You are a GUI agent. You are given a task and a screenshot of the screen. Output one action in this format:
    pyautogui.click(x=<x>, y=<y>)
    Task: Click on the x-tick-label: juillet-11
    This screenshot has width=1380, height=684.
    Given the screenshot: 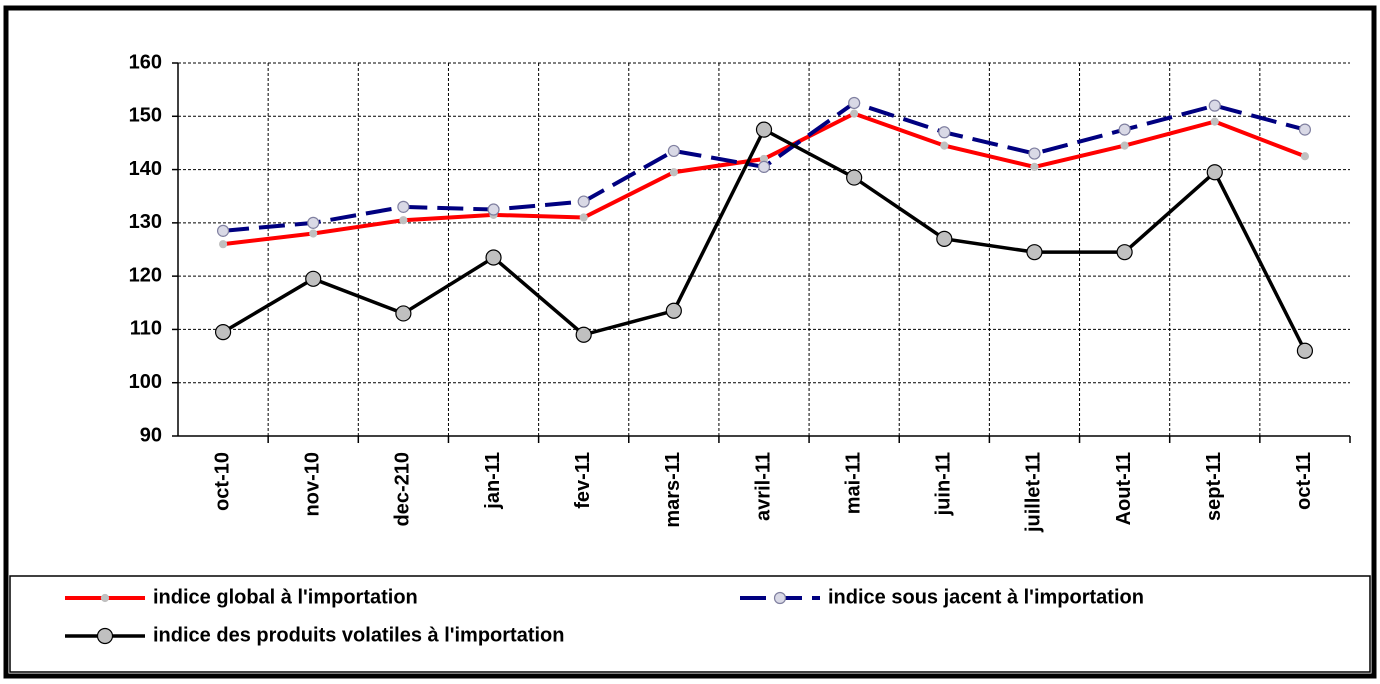 What is the action you would take?
    pyautogui.click(x=1034, y=492)
    